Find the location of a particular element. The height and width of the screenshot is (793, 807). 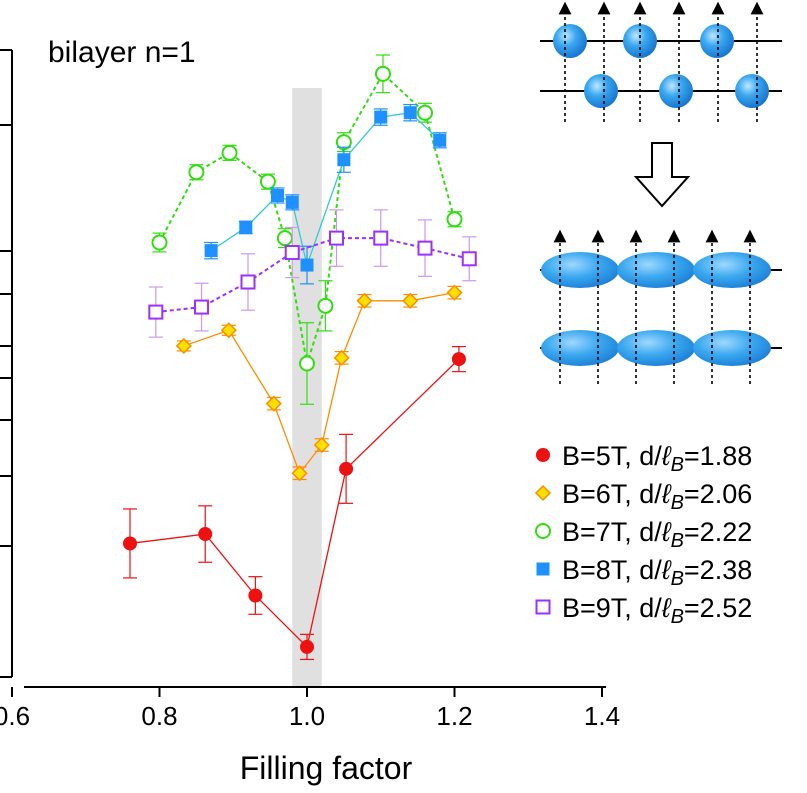

x-tick-label: 0.6 is located at coordinates (15, 716).